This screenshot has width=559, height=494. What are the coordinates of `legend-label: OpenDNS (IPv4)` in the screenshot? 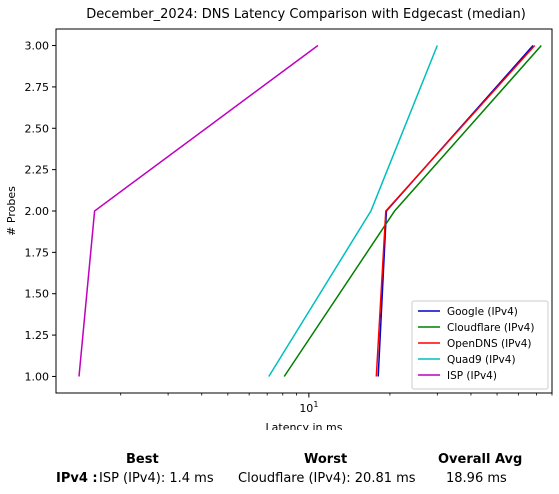 It's located at (489, 344).